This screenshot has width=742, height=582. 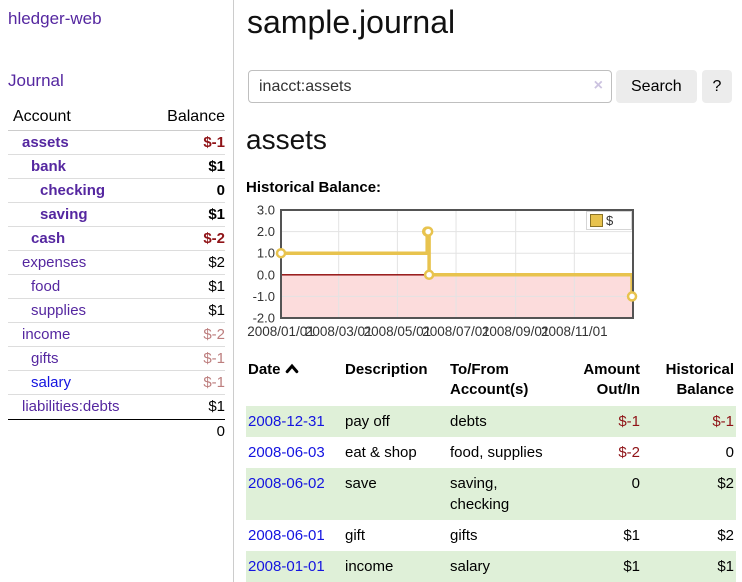 I want to click on account-link: saving, so click(x=64, y=214).